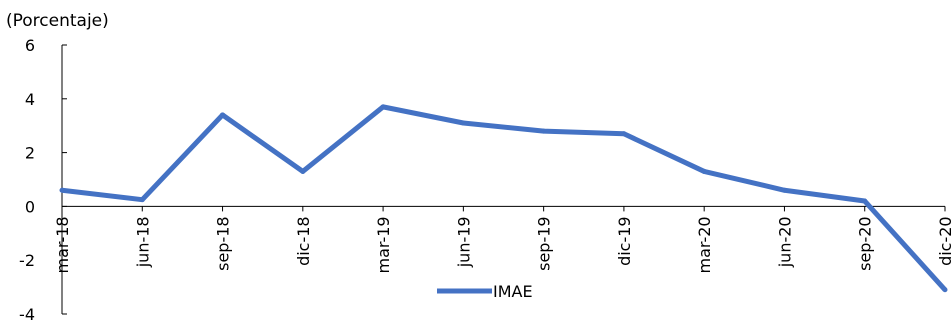 The height and width of the screenshot is (321, 951). What do you see at coordinates (463, 242) in the screenshot?
I see `x-tick-label: jun-19` at bounding box center [463, 242].